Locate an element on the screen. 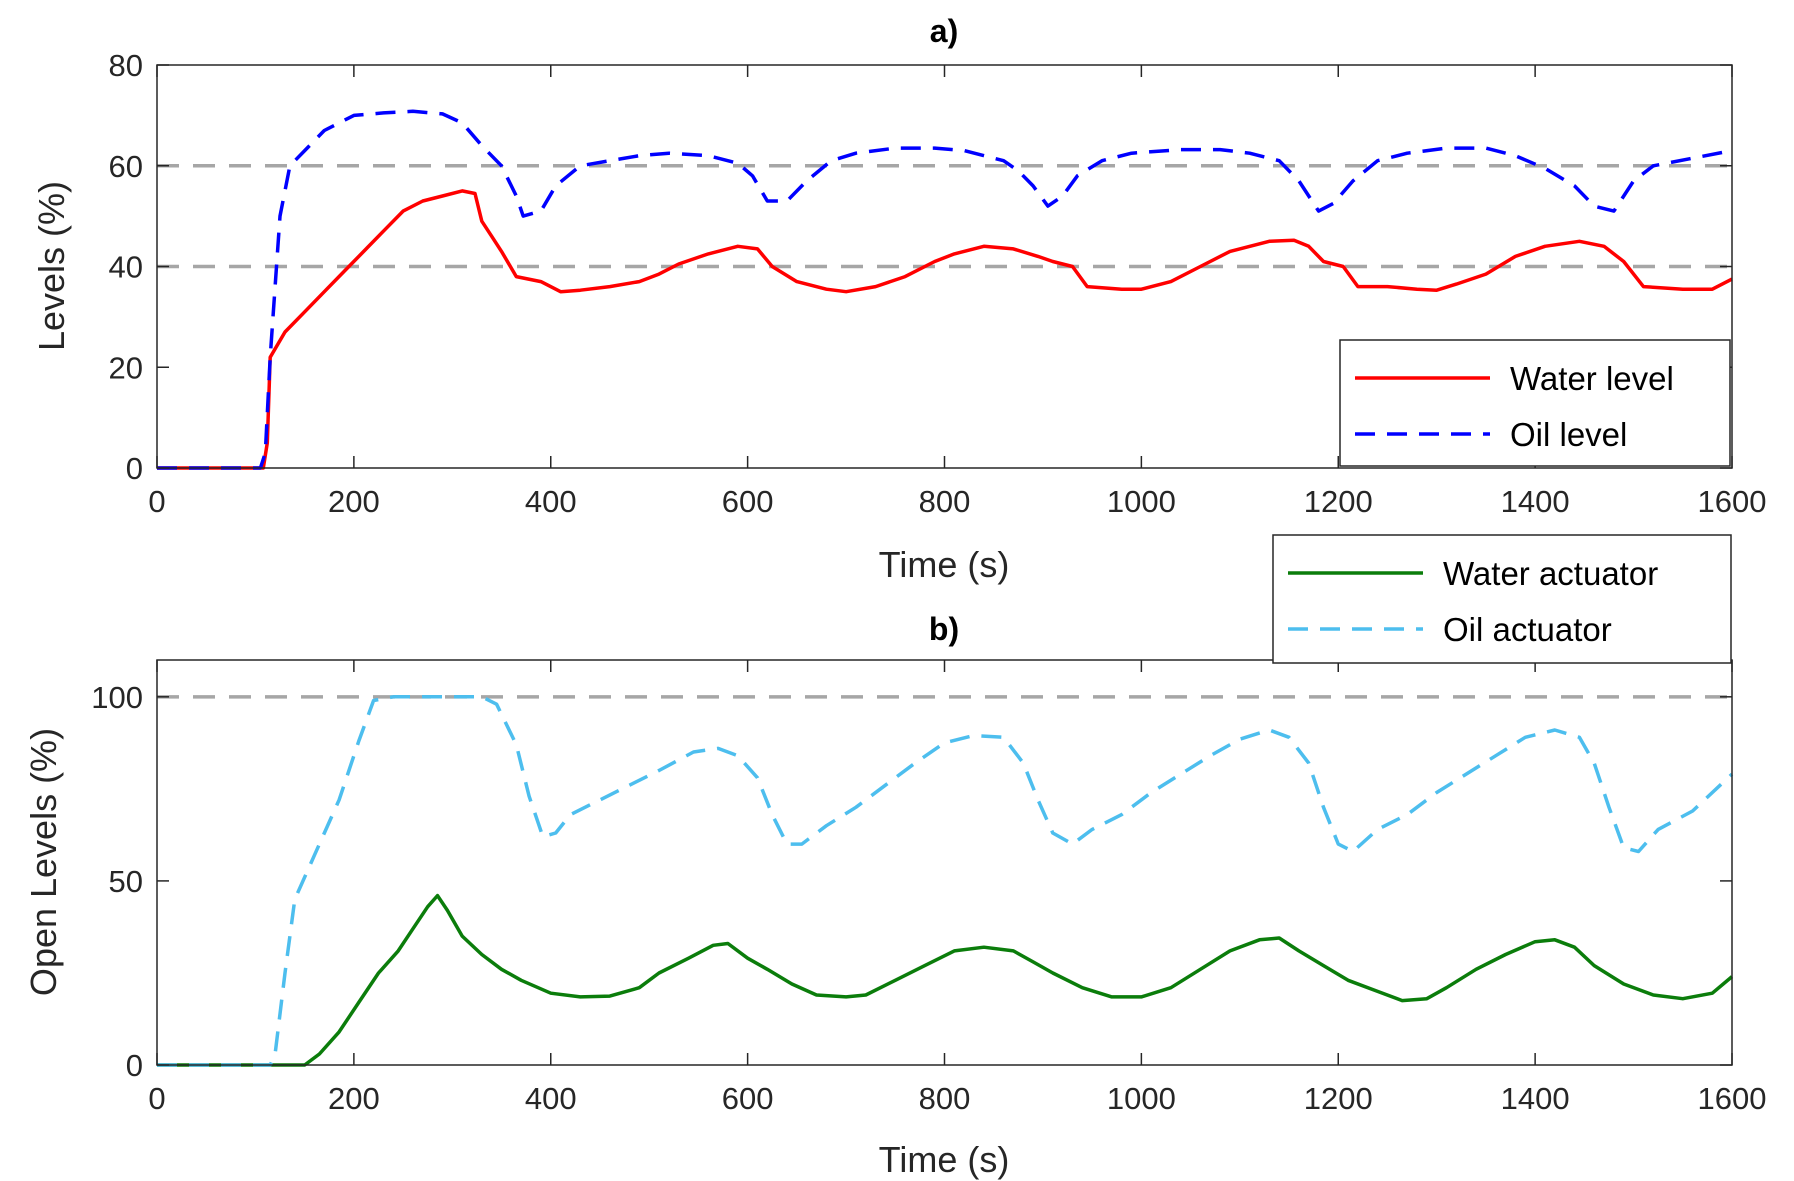 This screenshot has height=1181, width=1794. panel-a-x-axis-label: Time (s) is located at coordinates (944, 564).